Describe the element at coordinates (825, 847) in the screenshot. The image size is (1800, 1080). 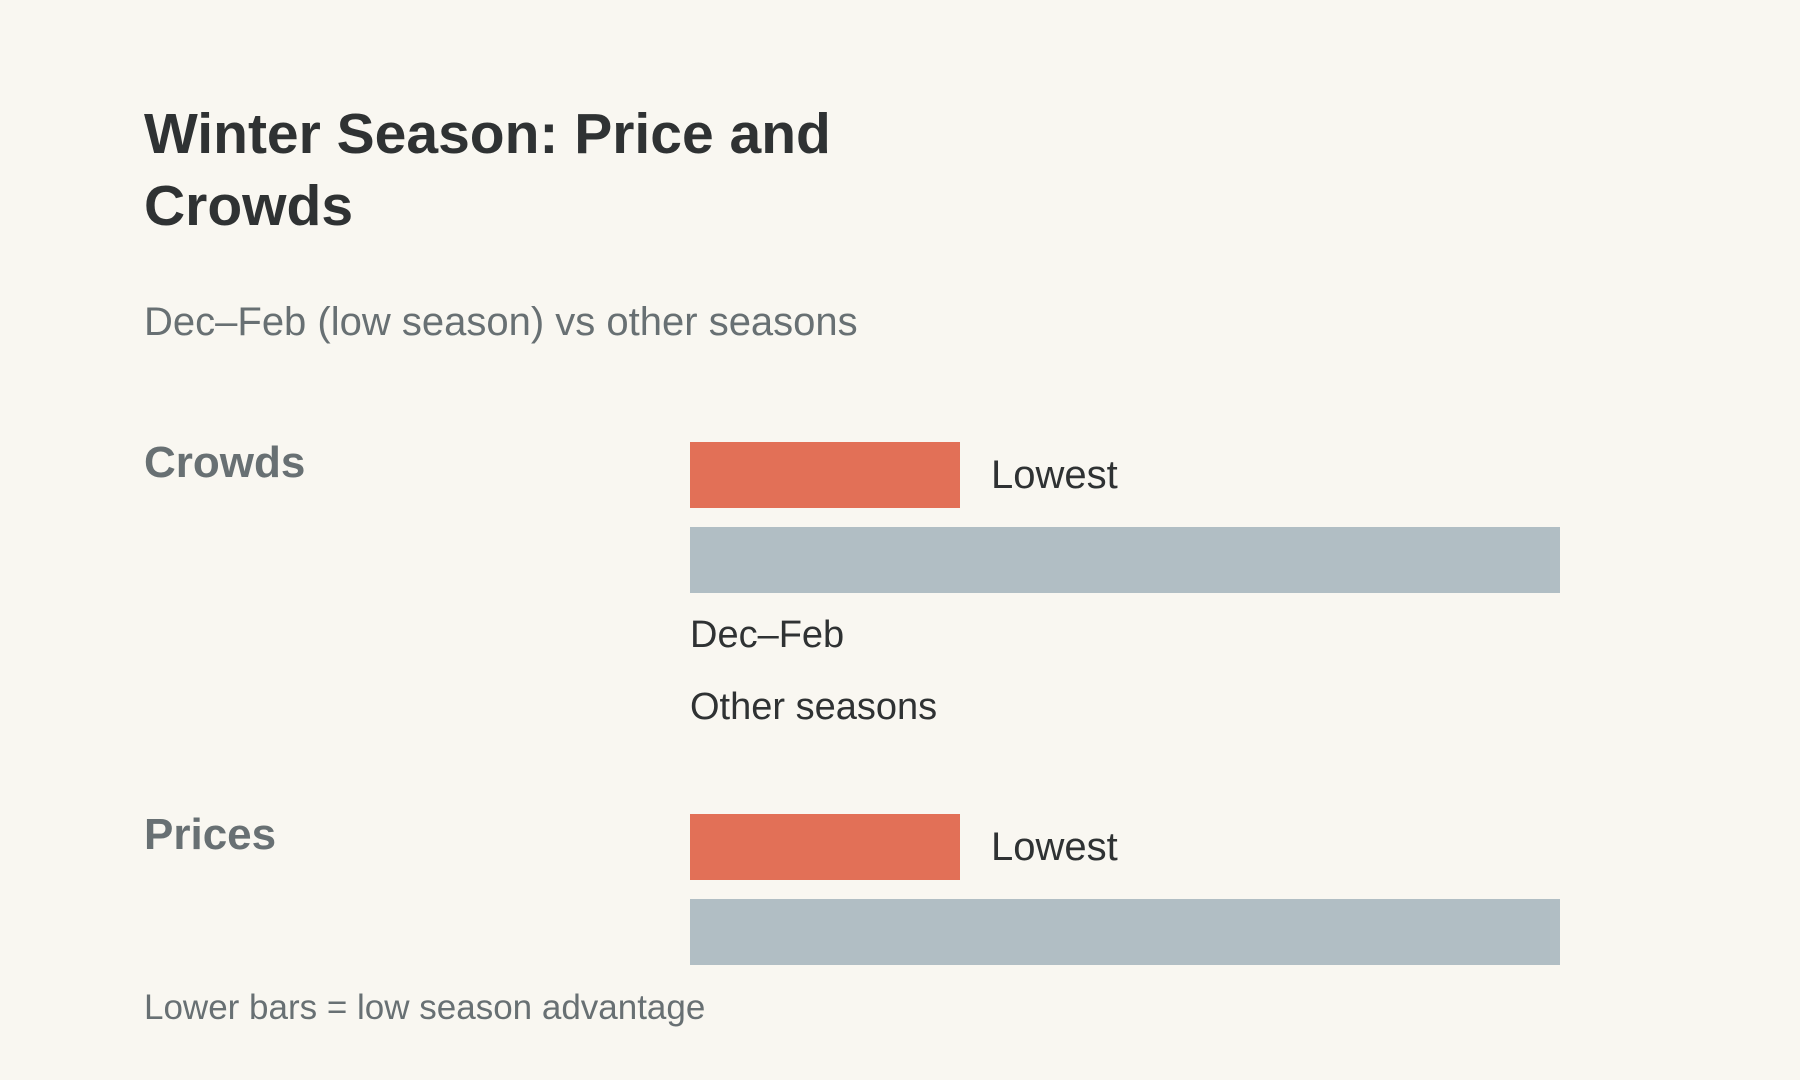
I see `bar-prices-dec-feb` at that location.